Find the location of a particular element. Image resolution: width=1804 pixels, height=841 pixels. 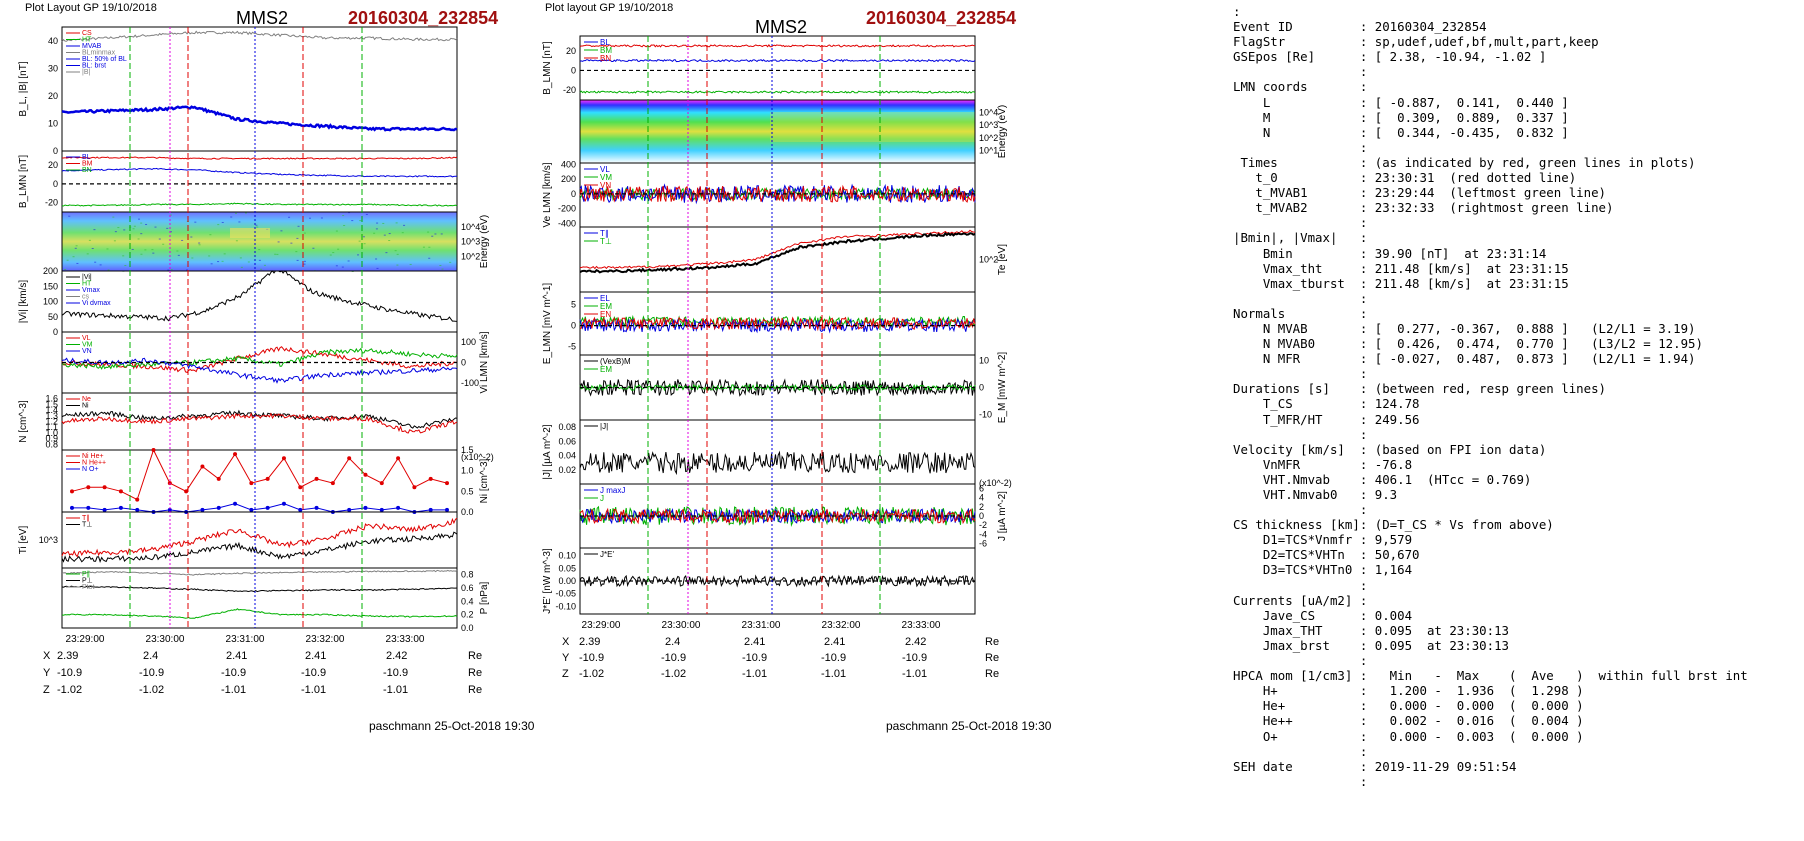

y-axis-label: B_L, |B| [nT] is located at coordinates (23, 88).